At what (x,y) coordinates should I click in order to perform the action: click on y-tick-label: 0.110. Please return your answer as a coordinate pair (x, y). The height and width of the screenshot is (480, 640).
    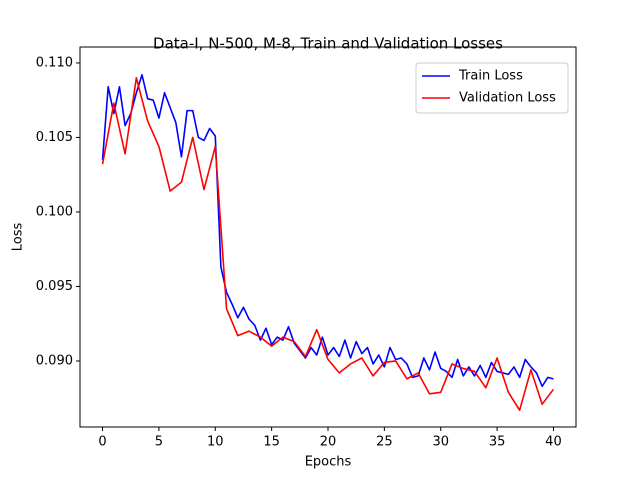
    Looking at the image, I should click on (54, 62).